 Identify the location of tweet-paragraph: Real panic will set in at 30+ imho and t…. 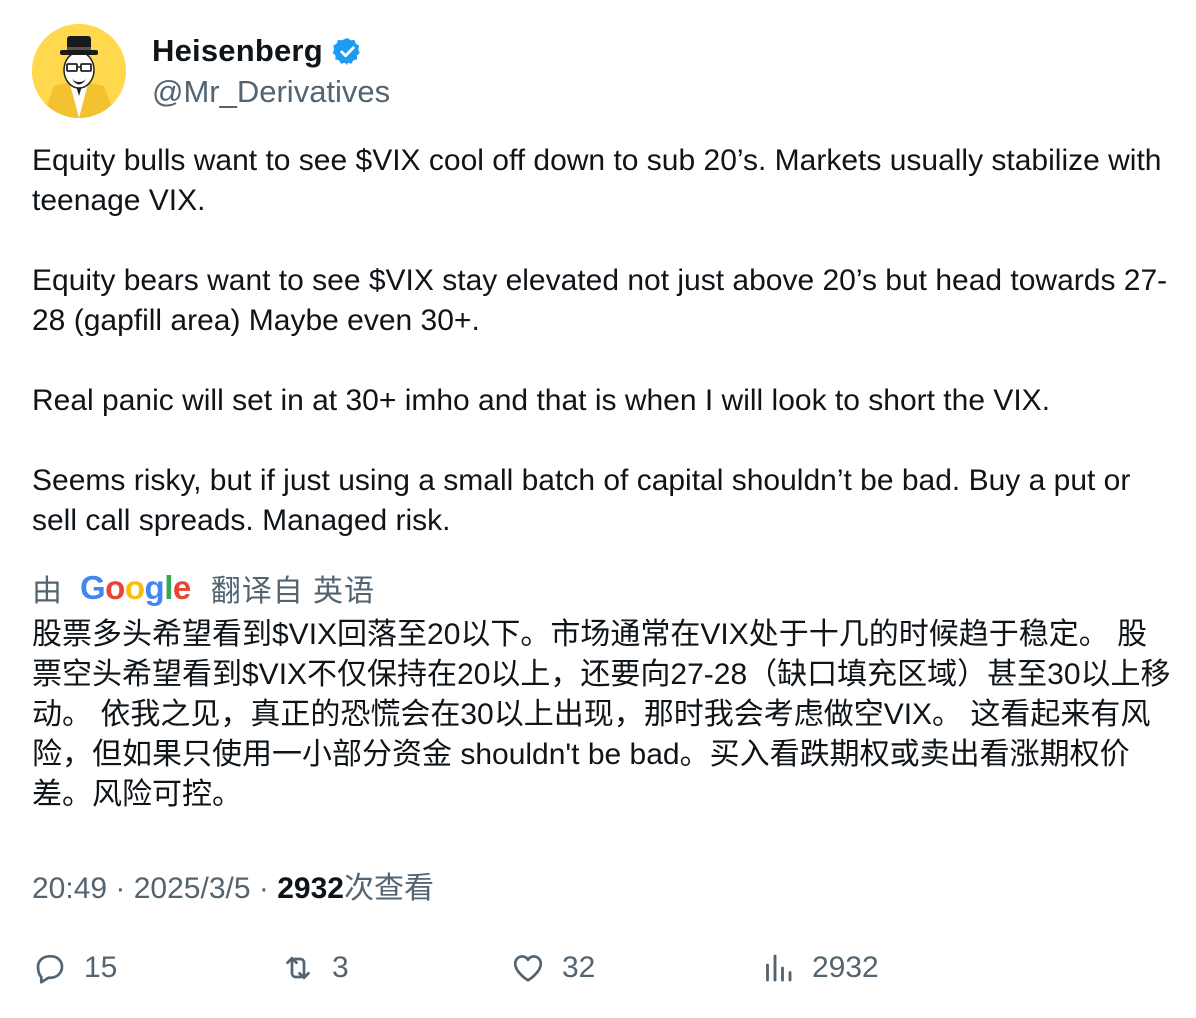
(541, 400).